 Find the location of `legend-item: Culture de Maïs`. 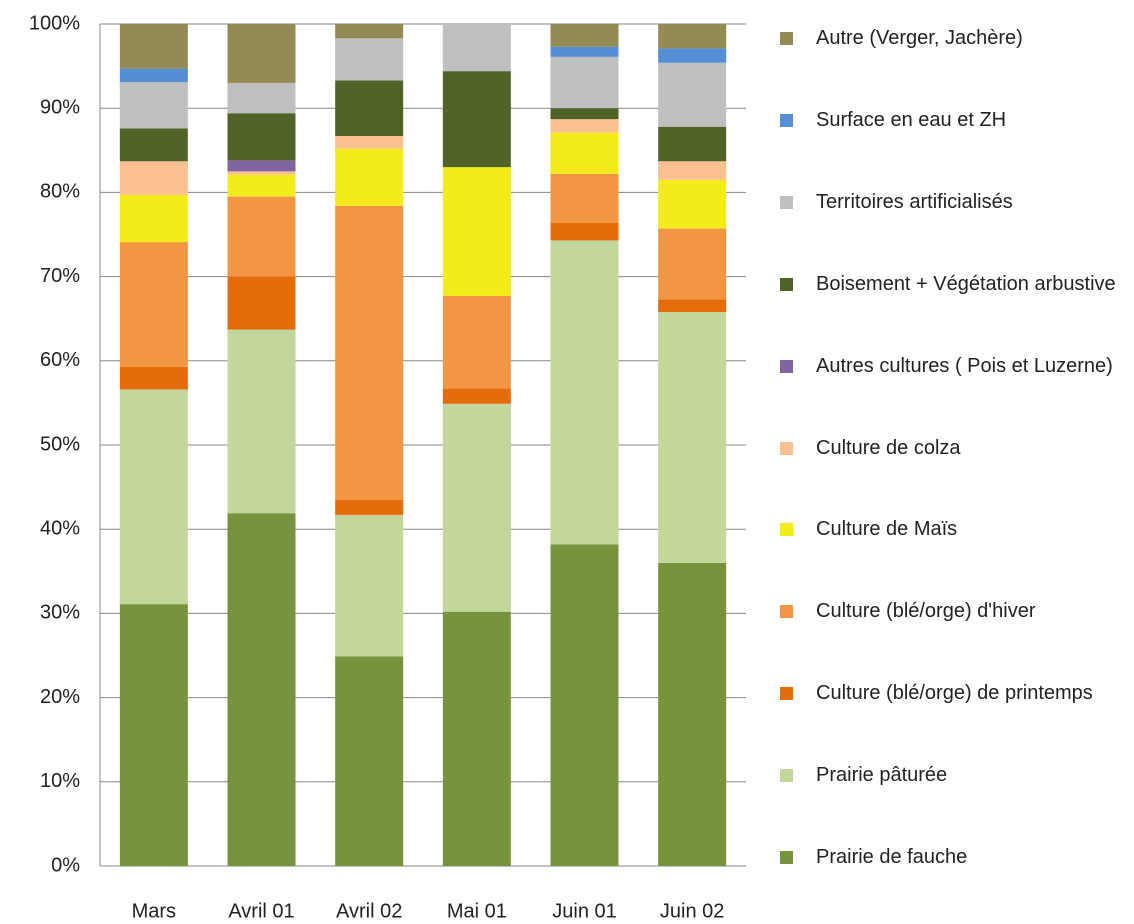

legend-item: Culture de Maïs is located at coordinates (955, 529).